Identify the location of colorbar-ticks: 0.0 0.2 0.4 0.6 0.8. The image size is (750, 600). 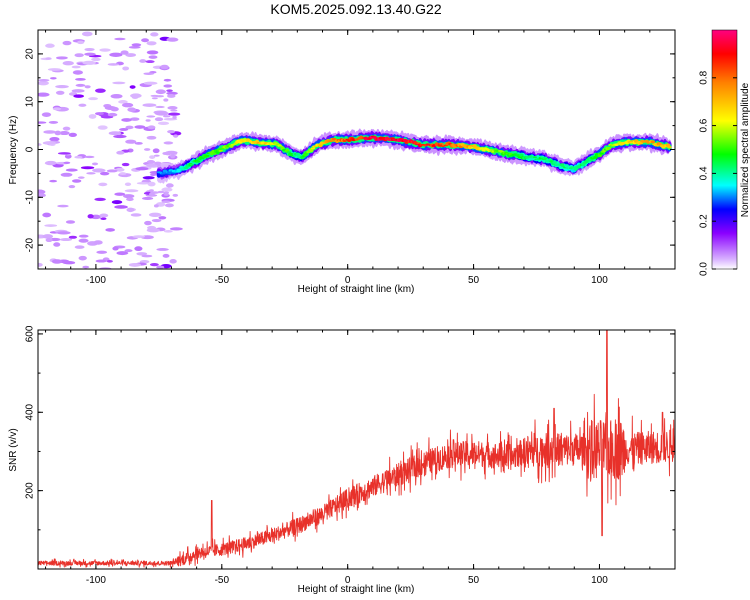
(718, 173).